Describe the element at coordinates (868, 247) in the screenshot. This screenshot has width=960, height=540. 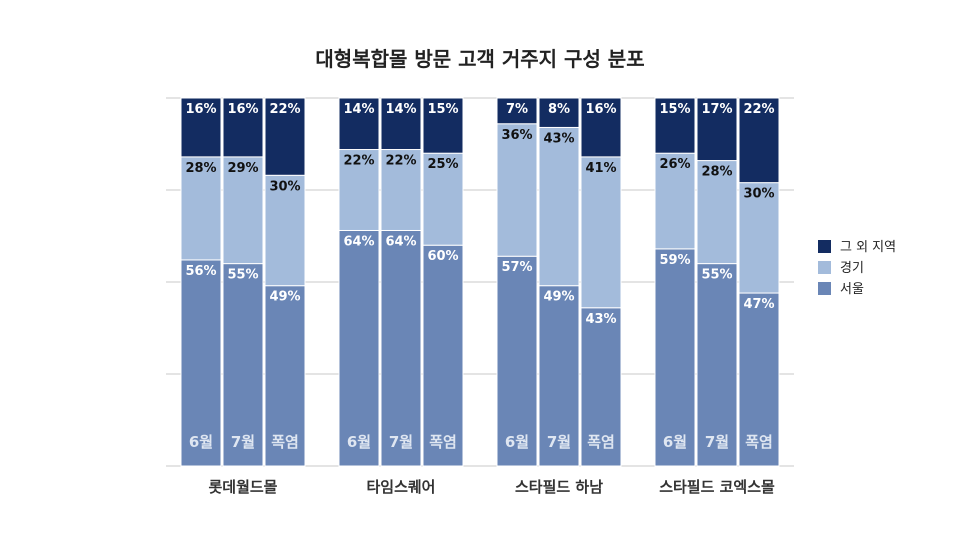
I see `legend-label: 그 외 지역` at that location.